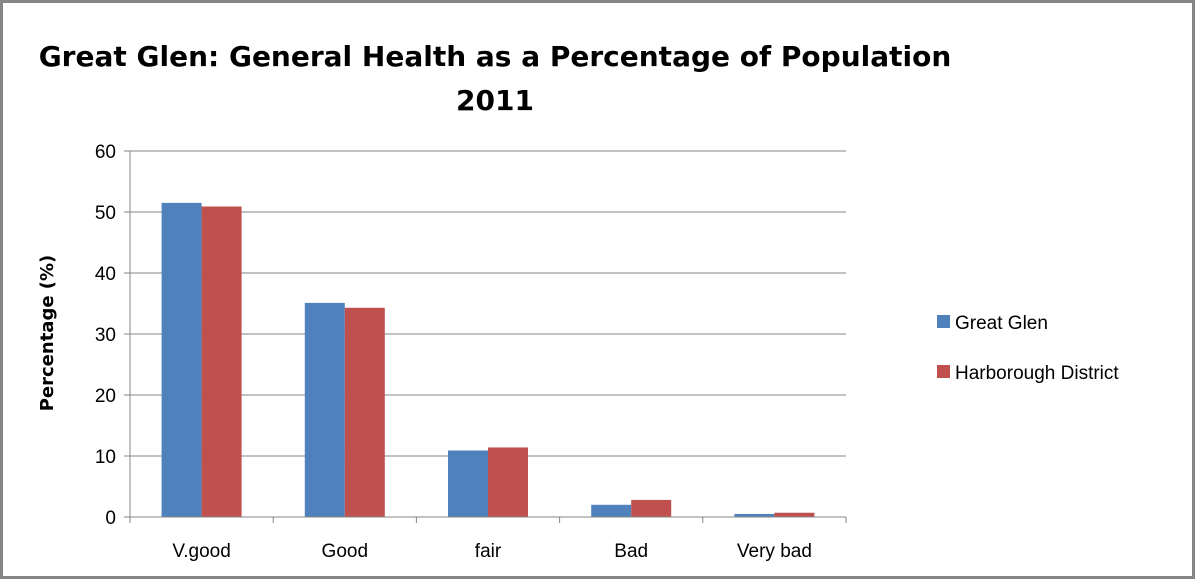 This screenshot has width=1195, height=581. I want to click on legend-label: Great Glen, so click(1001, 323).